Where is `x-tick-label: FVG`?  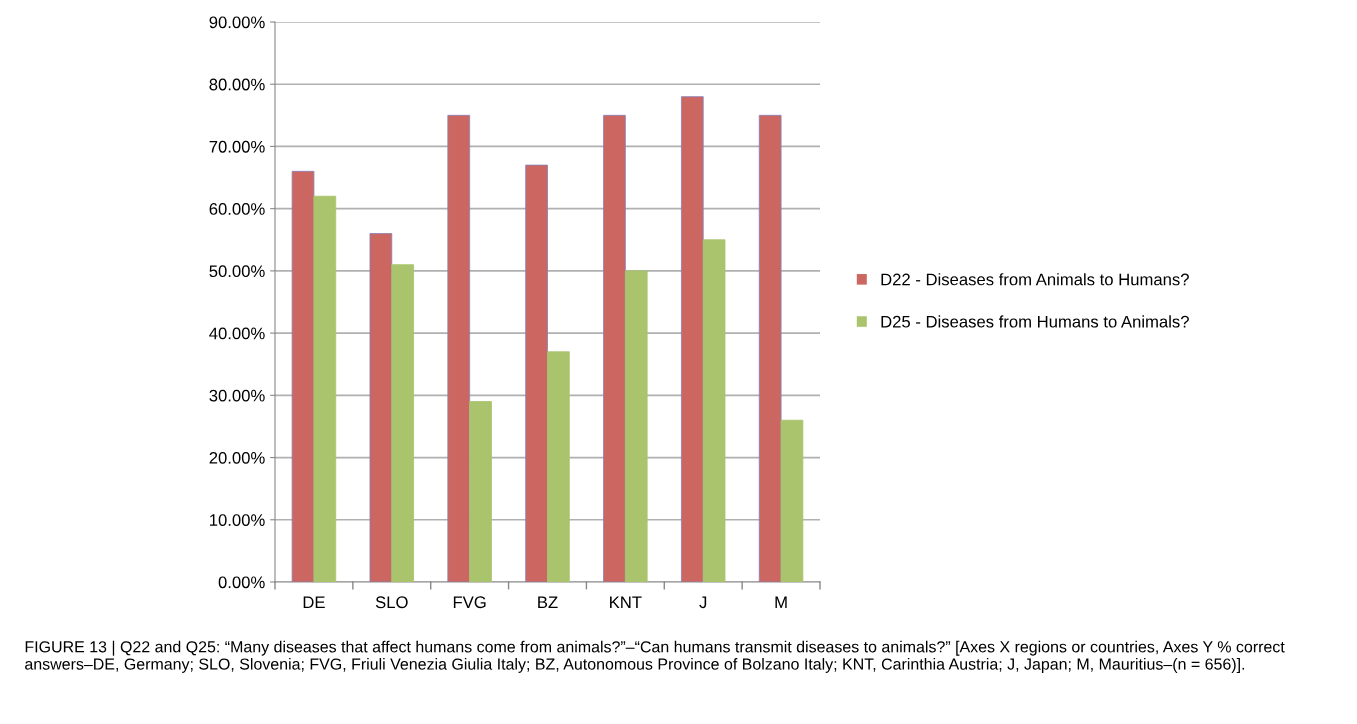 x-tick-label: FVG is located at coordinates (469, 602).